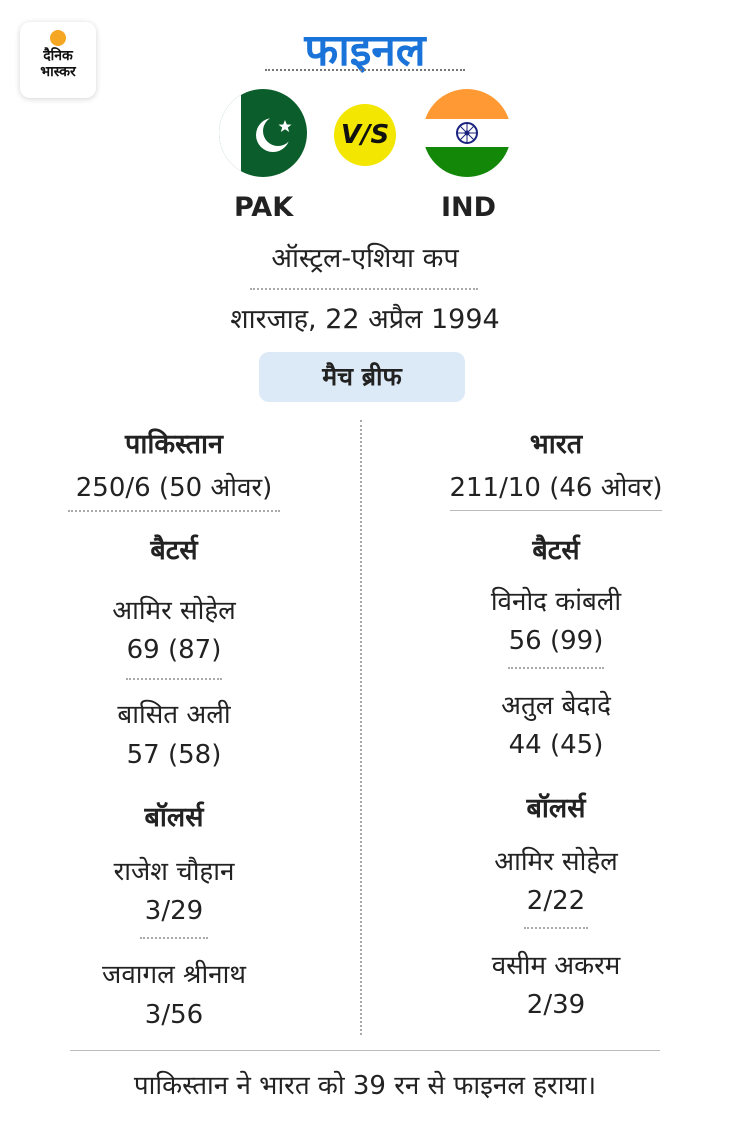  I want to click on tournament-name: ऑस्ट्रल-एशिया कप, so click(365, 258).